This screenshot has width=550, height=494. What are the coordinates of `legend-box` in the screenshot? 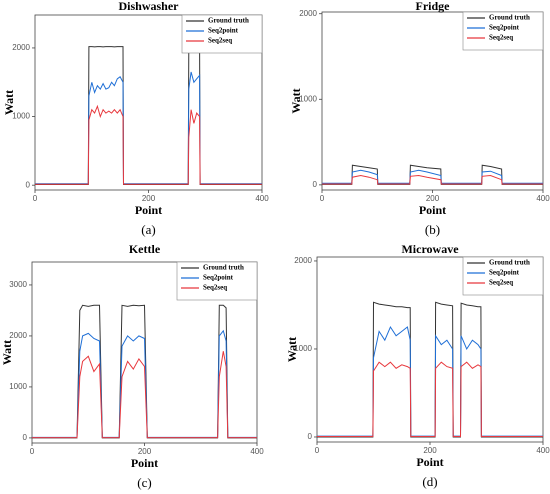 It's located at (217, 281).